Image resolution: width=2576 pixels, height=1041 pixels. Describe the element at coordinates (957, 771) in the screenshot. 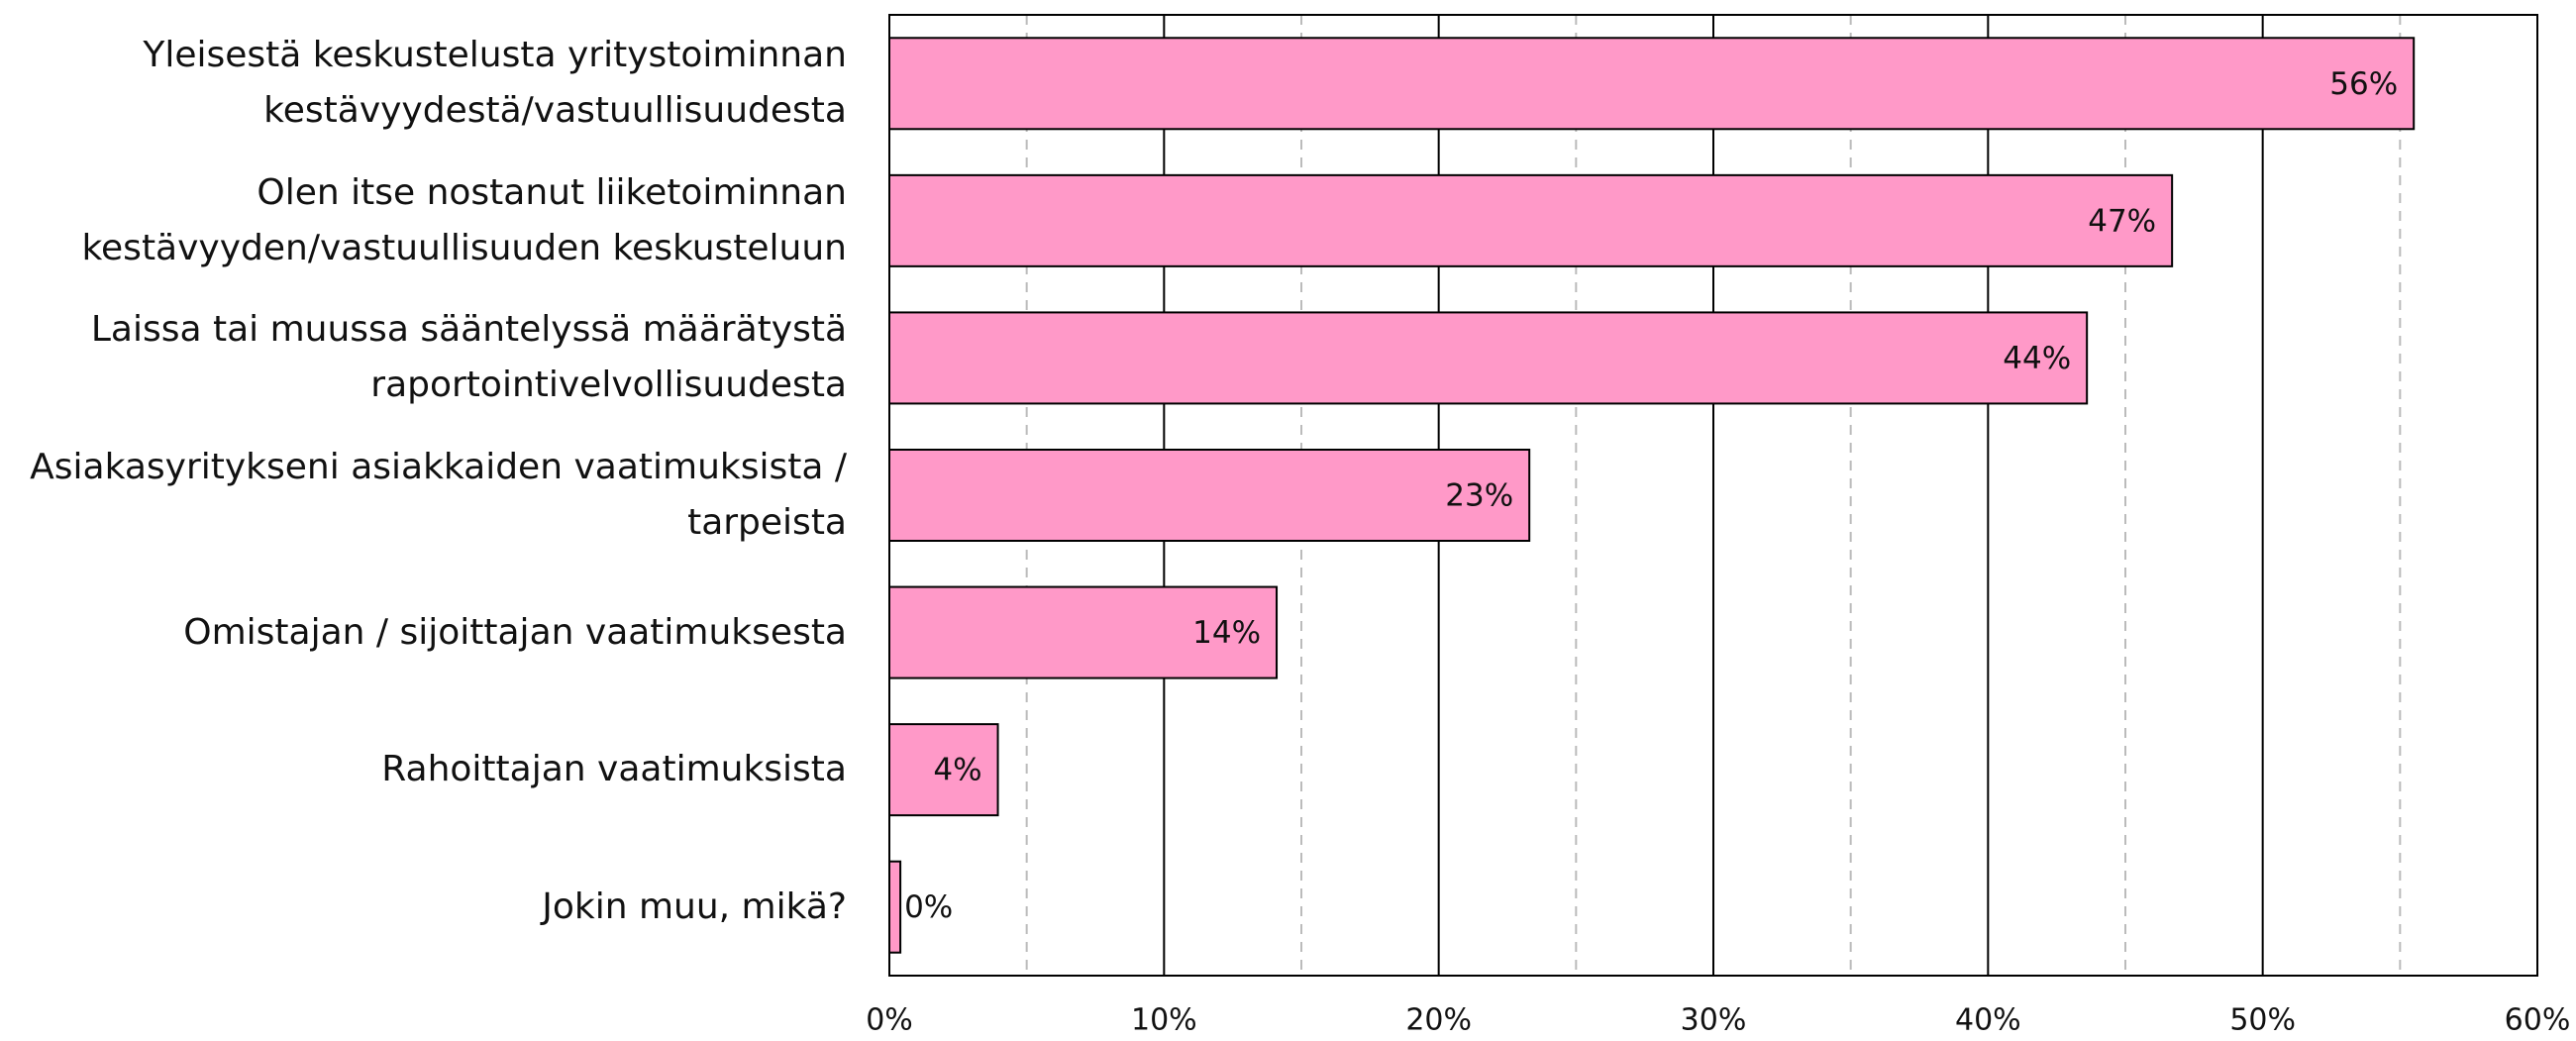

I see `data-label: 4%` at that location.